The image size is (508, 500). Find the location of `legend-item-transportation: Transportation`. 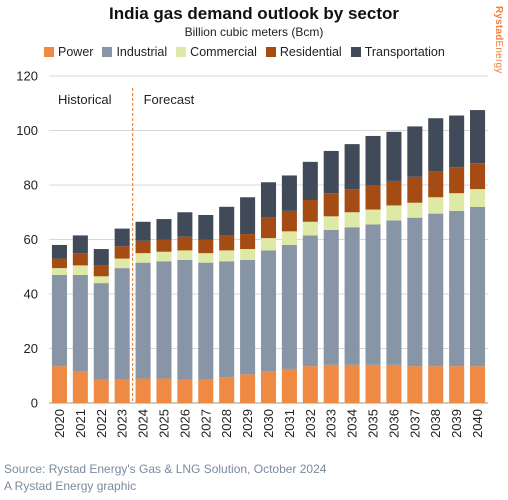

legend-item-transportation: Transportation is located at coordinates (397, 52).